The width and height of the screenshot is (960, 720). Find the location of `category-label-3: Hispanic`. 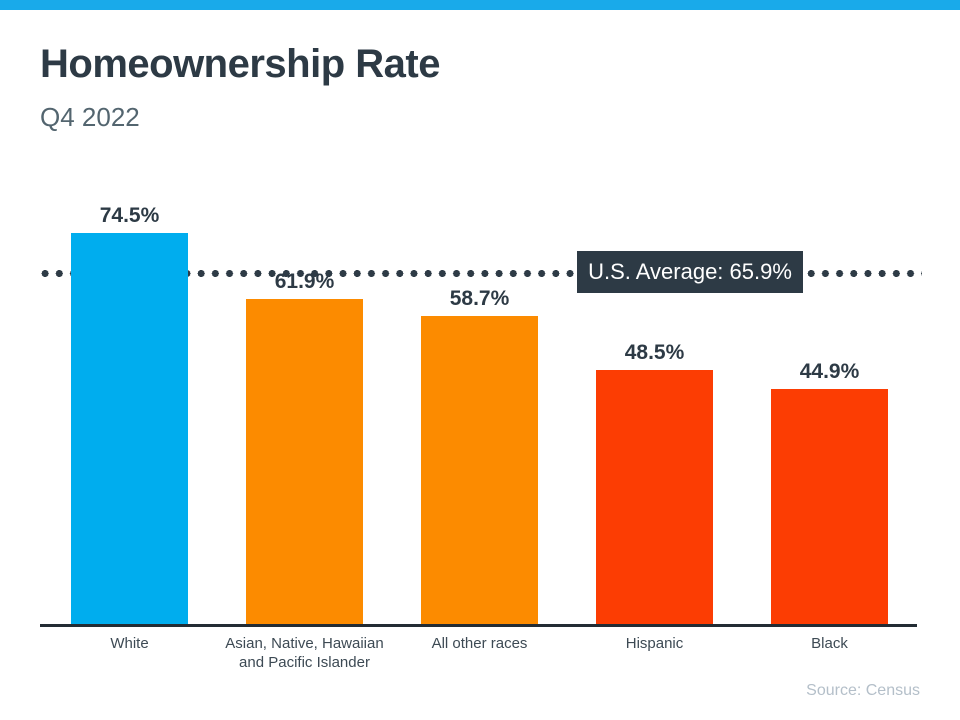

category-label-3: Hispanic is located at coordinates (654, 643).